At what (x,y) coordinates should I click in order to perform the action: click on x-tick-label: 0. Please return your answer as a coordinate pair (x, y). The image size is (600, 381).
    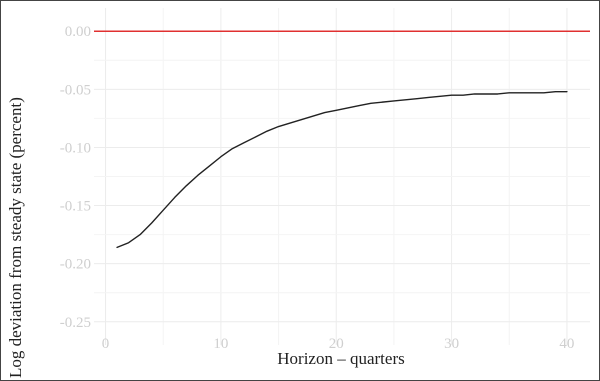
    Looking at the image, I should click on (106, 344).